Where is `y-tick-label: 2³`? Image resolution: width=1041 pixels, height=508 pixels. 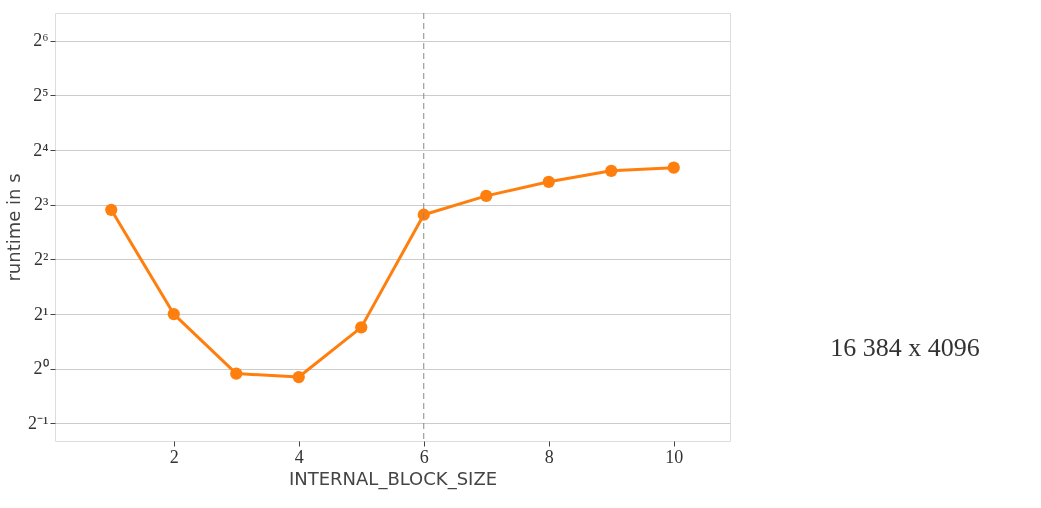
y-tick-label: 2³ is located at coordinates (42, 204).